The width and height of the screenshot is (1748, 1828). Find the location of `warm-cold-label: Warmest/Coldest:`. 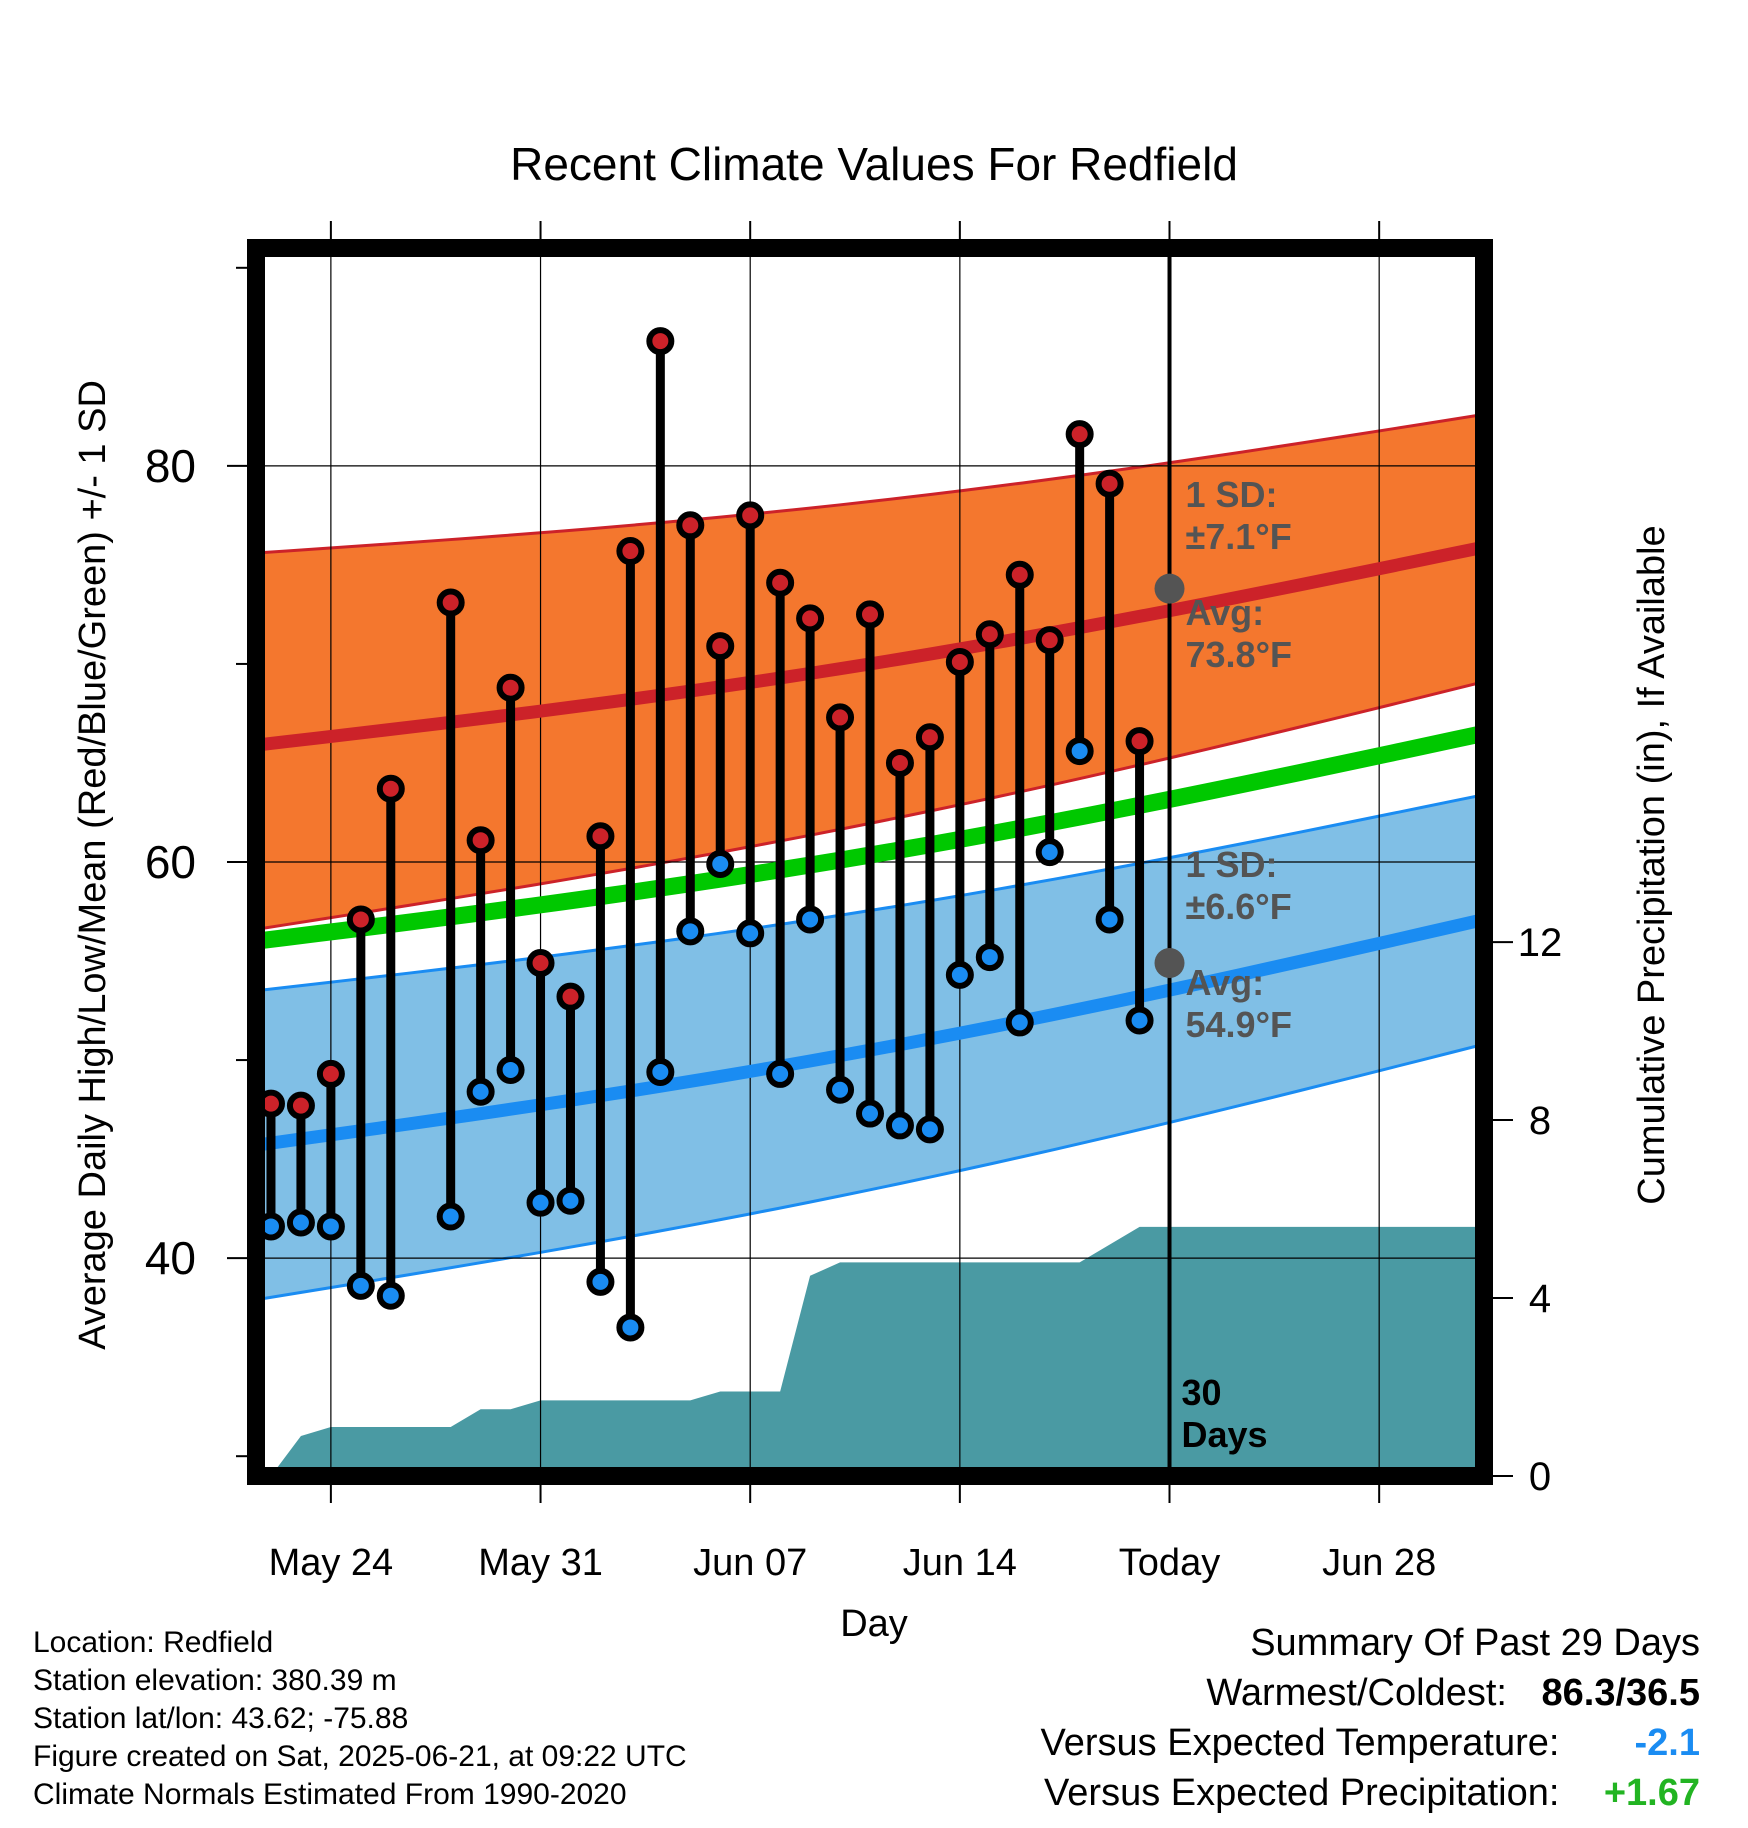

warm-cold-label: Warmest/Coldest: is located at coordinates (1356, 1693).